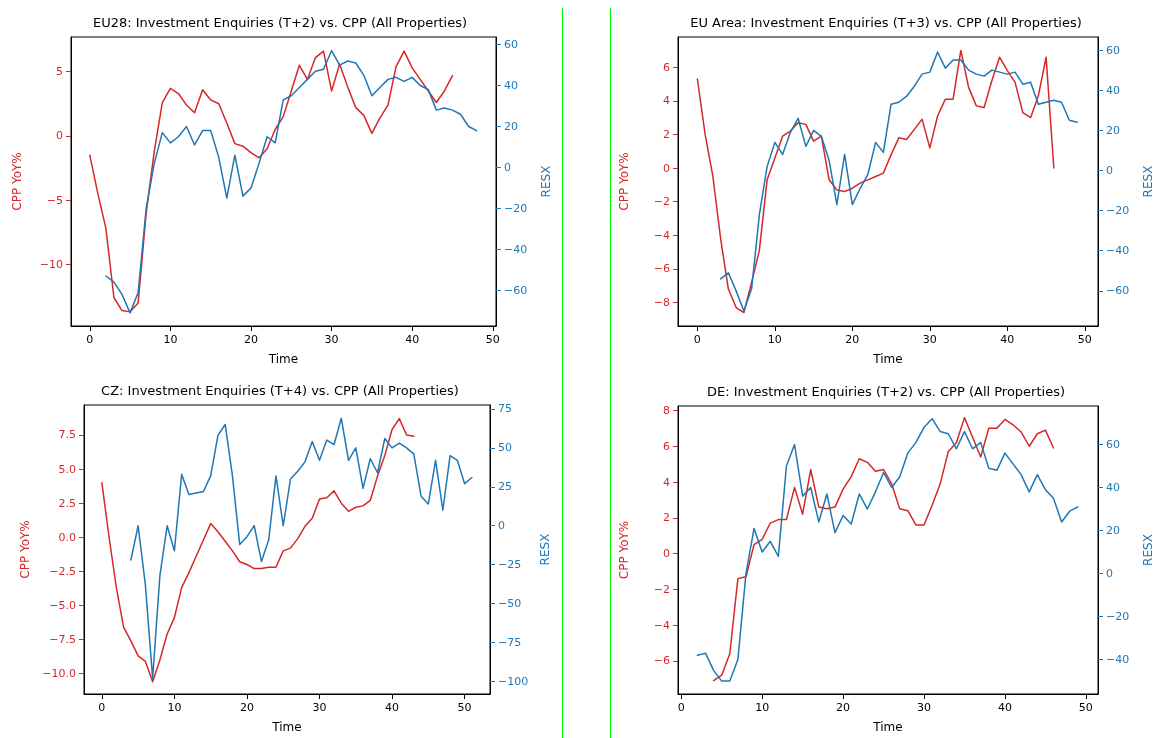  What do you see at coordinates (62, 571) in the screenshot?
I see `y-tick-label: −2.5` at bounding box center [62, 571].